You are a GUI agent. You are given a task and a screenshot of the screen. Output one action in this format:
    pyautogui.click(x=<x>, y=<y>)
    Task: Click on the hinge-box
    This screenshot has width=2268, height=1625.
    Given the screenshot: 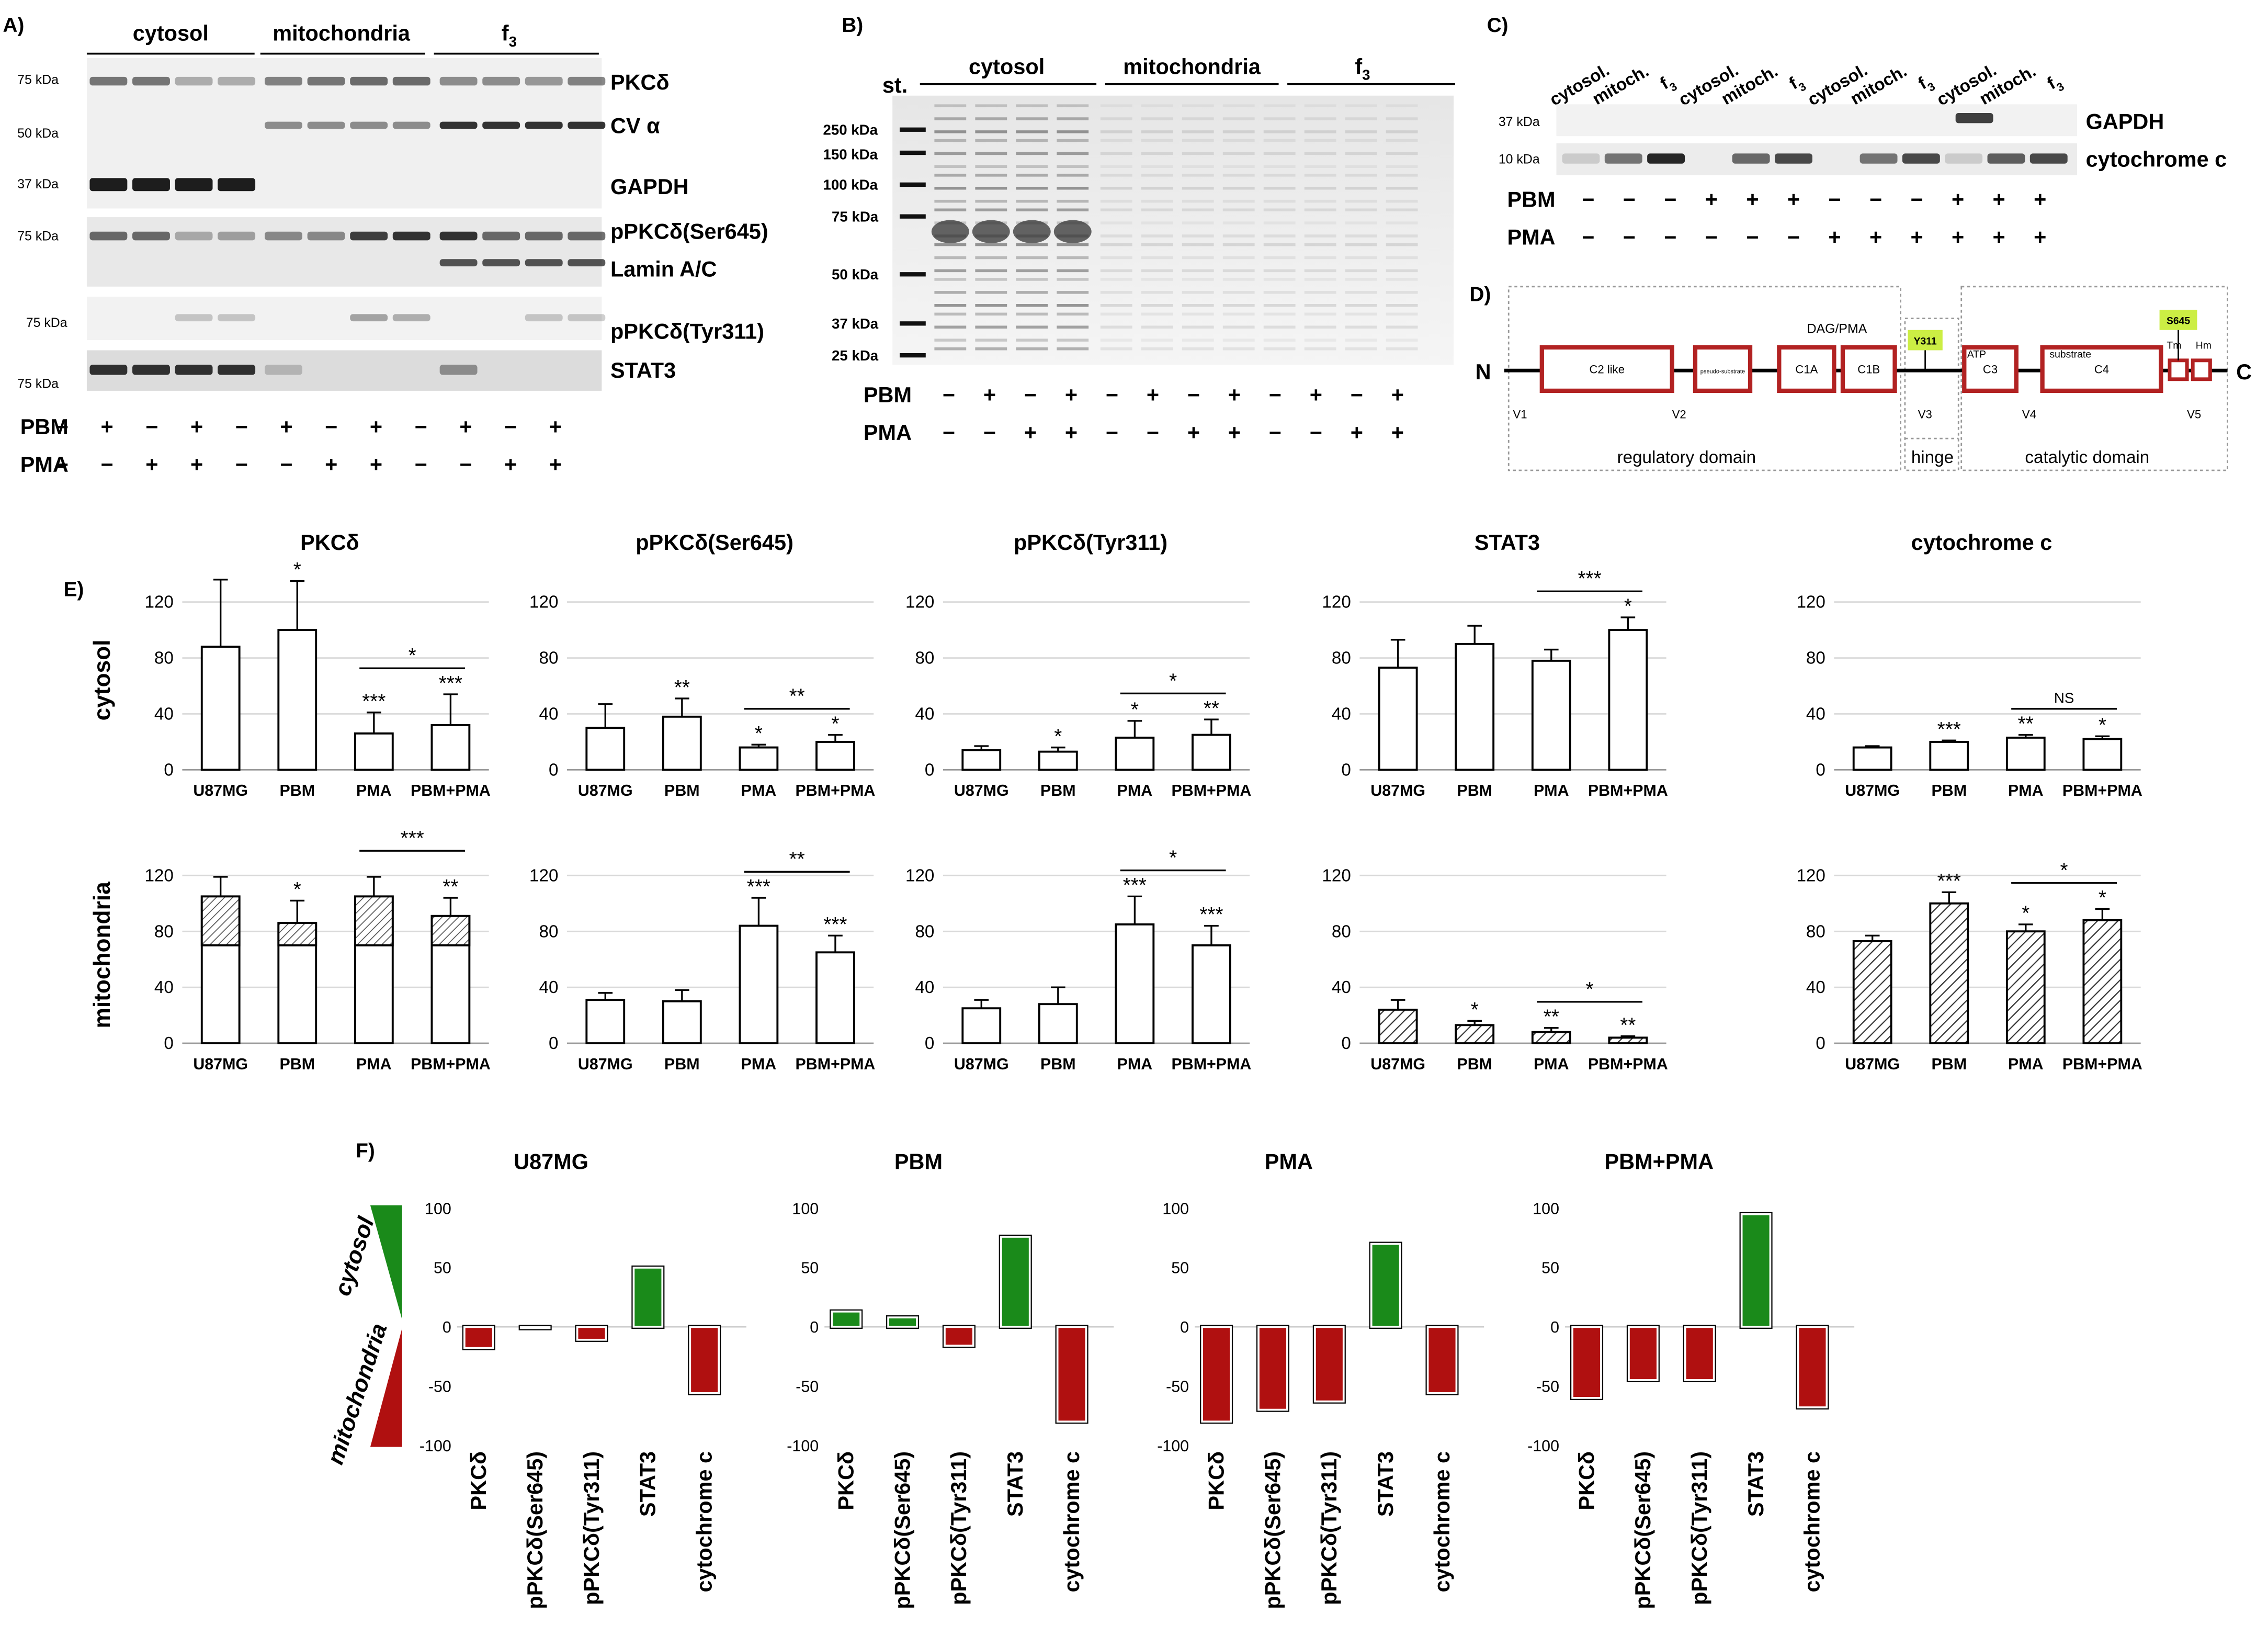 What is the action you would take?
    pyautogui.click(x=1931, y=394)
    